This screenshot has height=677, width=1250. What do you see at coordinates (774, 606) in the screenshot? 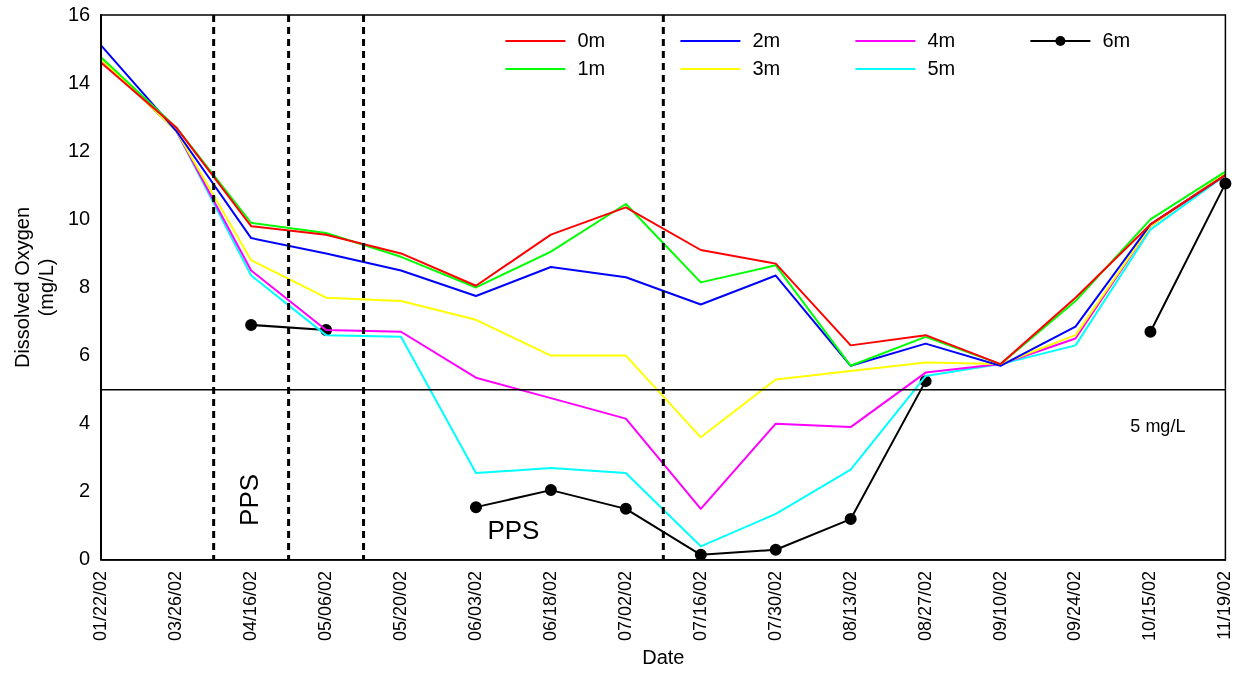
I see `x-tick-label: 07/30/02` at bounding box center [774, 606].